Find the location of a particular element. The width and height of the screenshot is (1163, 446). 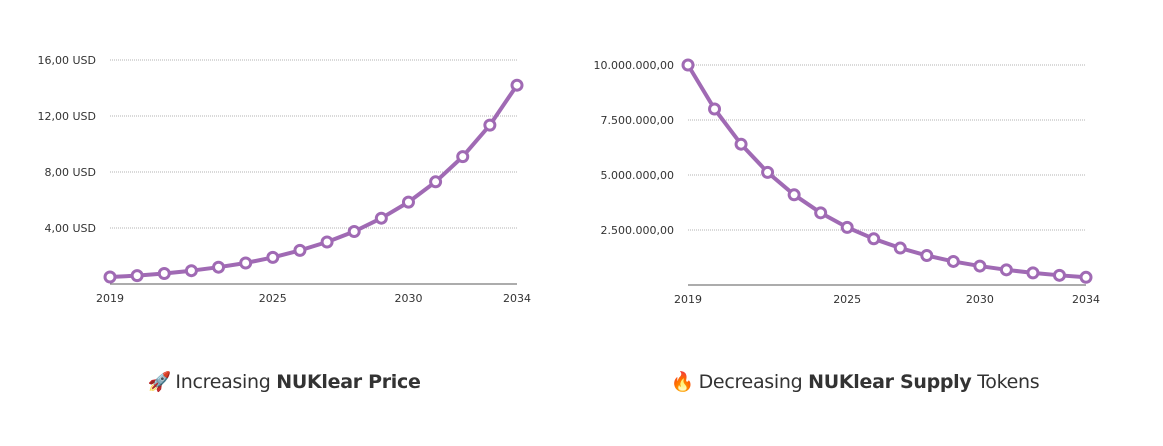

supply-caption: 🔥 Decreasing NUKlear Supply Tokens is located at coordinates (855, 381).